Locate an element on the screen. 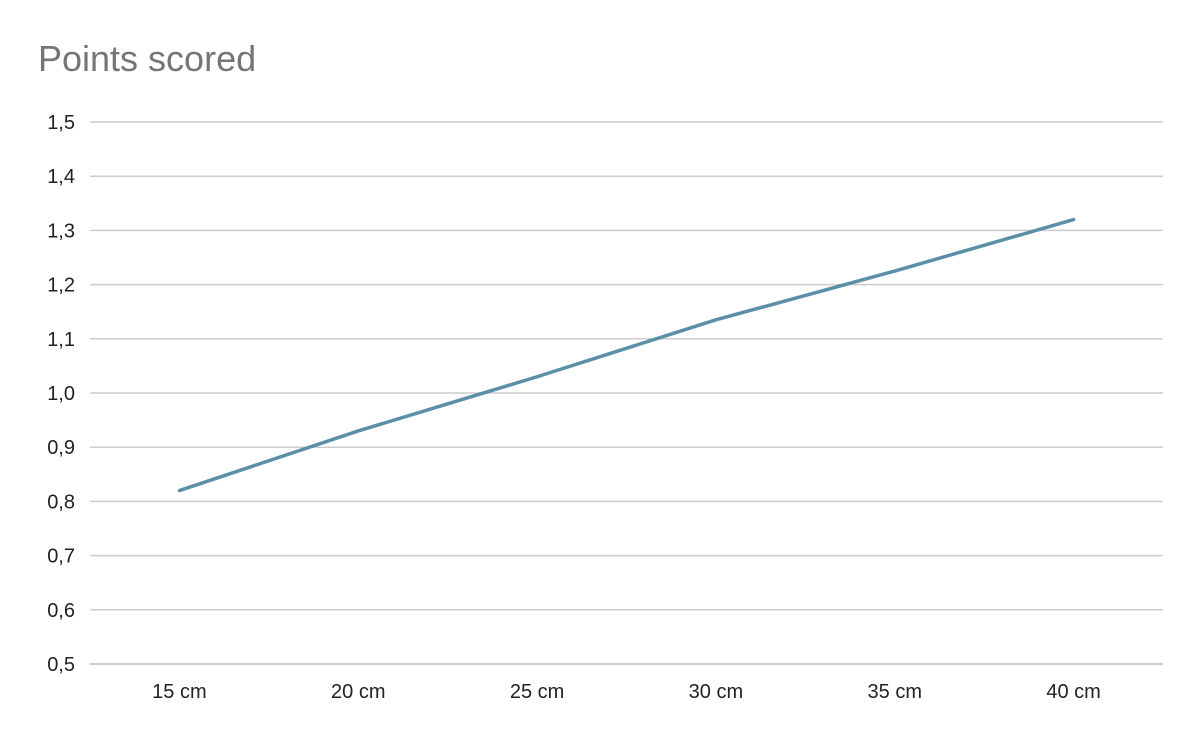 The image size is (1200, 742). chart-title: Points scored is located at coordinates (147, 58).